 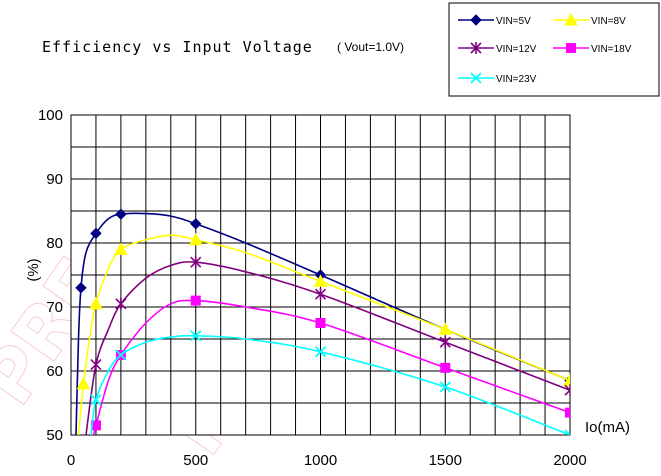 What do you see at coordinates (607, 427) in the screenshot?
I see `x-axis-label: Io(mA)` at bounding box center [607, 427].